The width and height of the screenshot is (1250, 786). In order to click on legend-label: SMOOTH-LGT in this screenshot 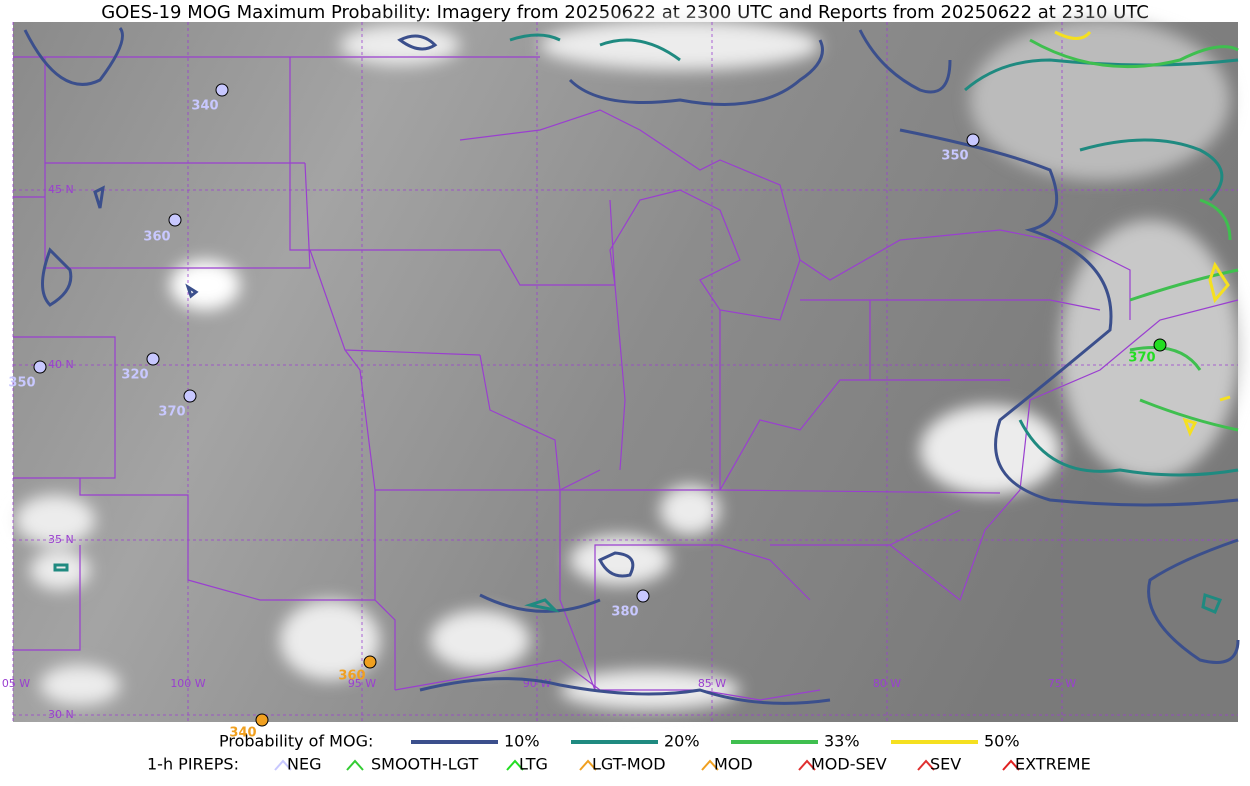, I will do `click(424, 764)`.